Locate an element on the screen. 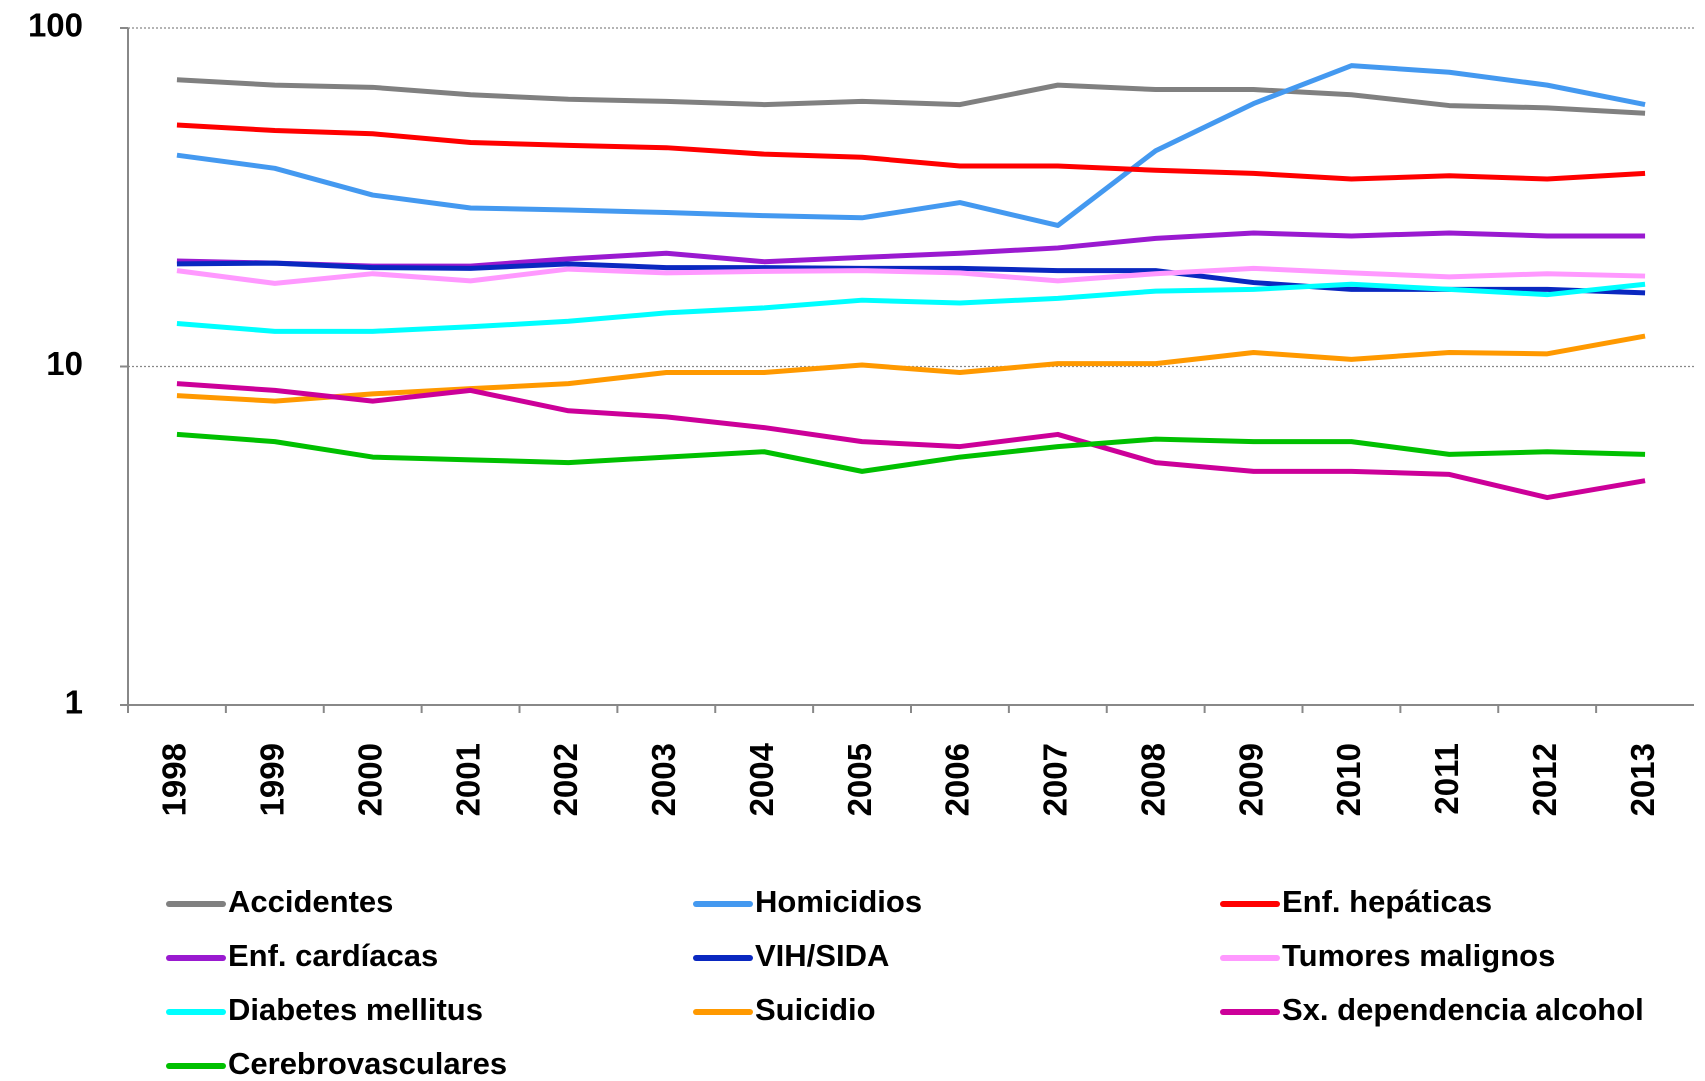 The image size is (1705, 1081). legend-item: Homicidios is located at coordinates (807, 901).